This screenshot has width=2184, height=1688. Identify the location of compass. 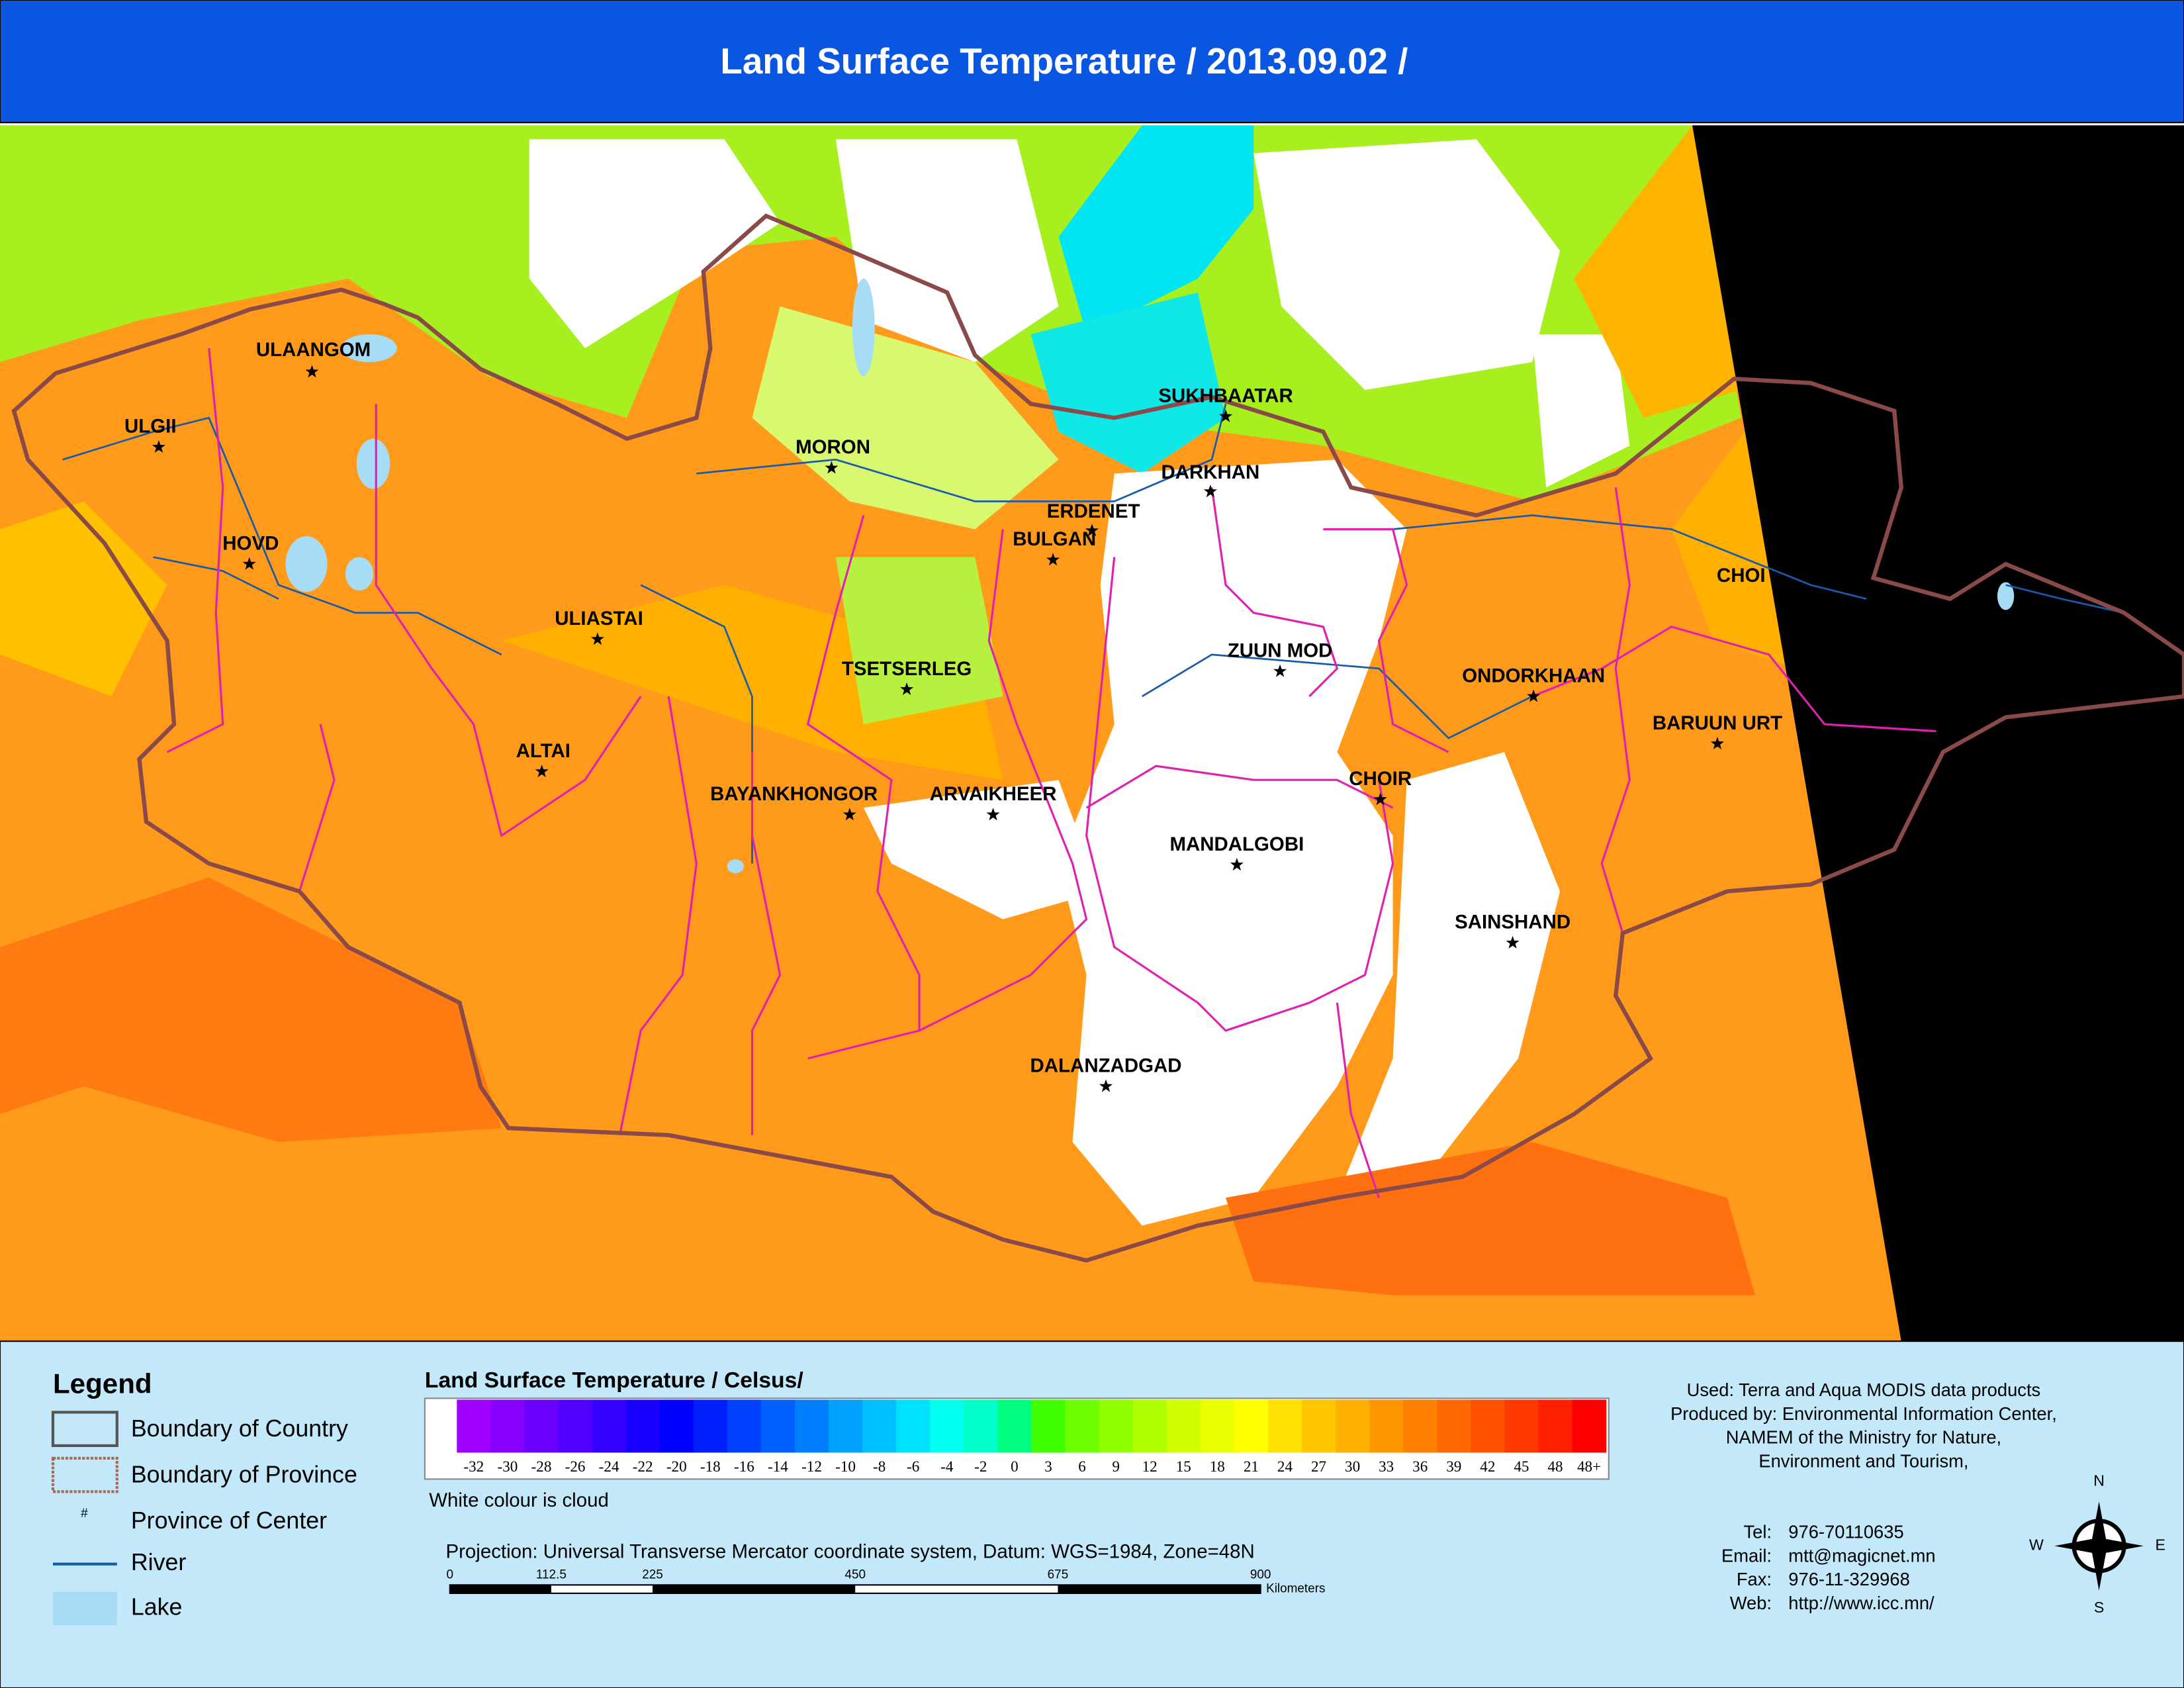
(2099, 1546).